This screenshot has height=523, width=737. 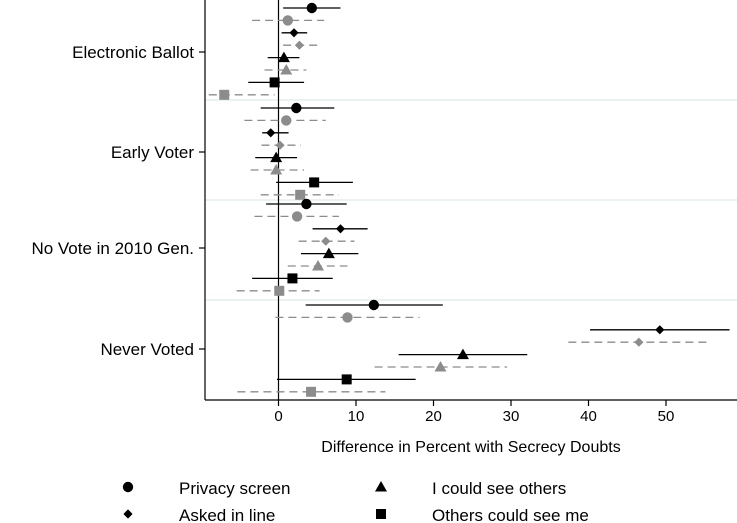 What do you see at coordinates (152, 152) in the screenshot?
I see `group-label-2: Early Voter` at bounding box center [152, 152].